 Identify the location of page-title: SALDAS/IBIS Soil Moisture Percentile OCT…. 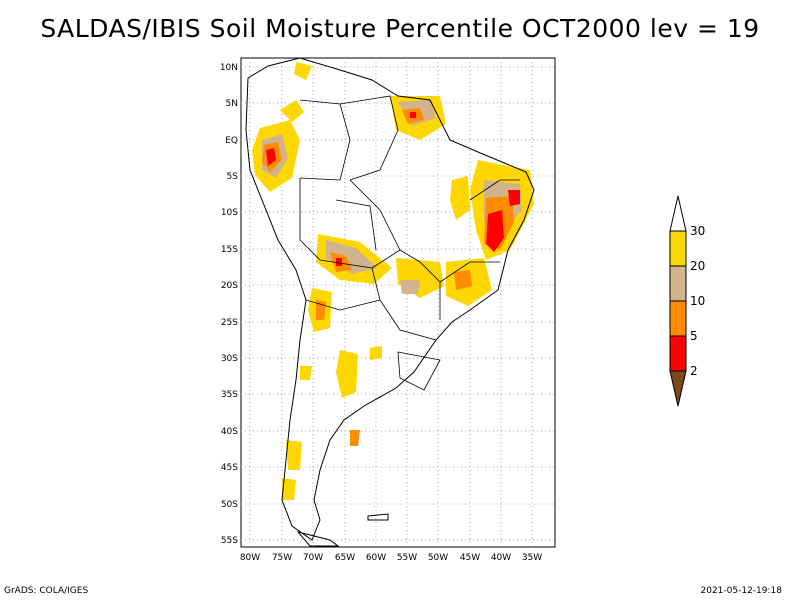
(400, 28).